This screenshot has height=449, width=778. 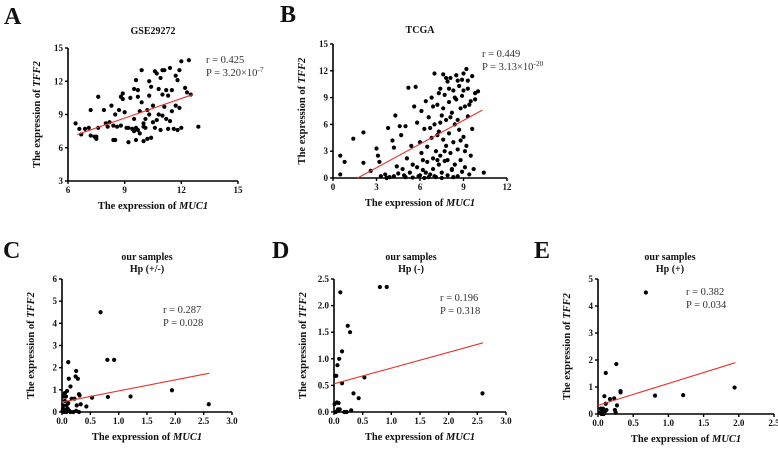 I want to click on p-value-exponent: -7, so click(x=260, y=69).